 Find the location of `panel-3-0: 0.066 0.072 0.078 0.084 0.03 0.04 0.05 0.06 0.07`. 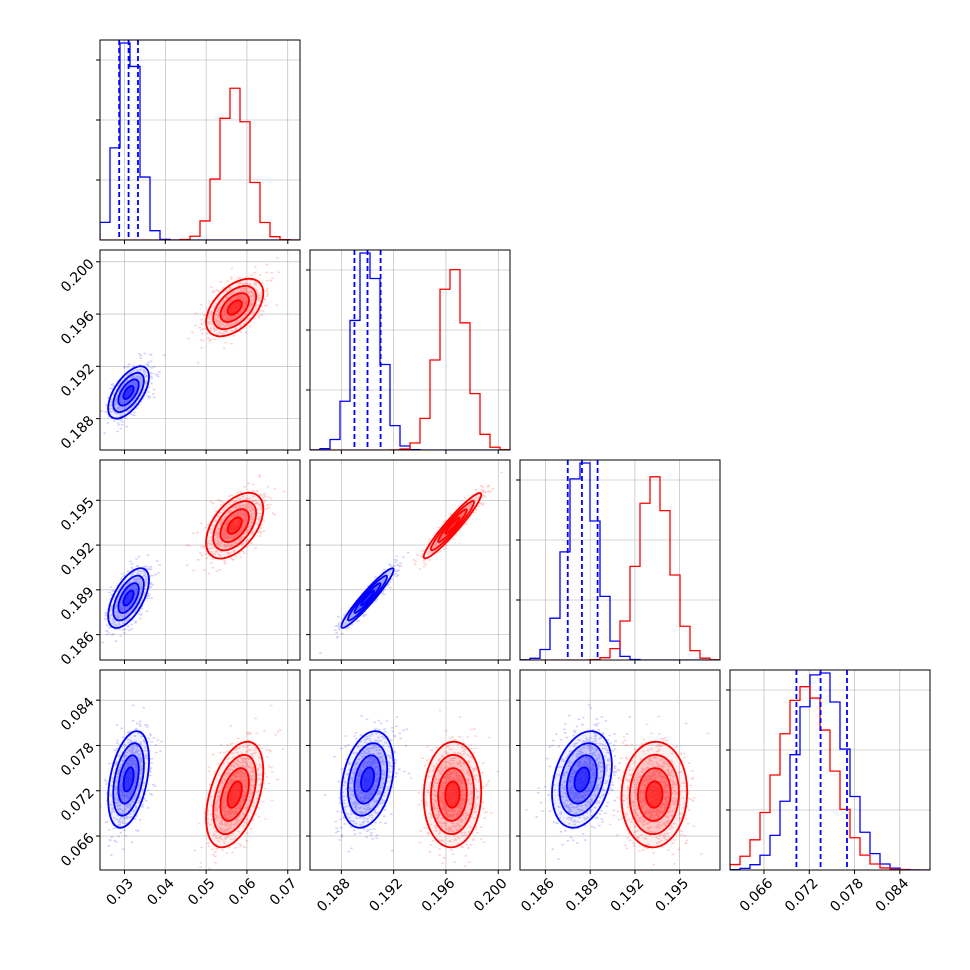

panel-3-0: 0.066 0.072 0.078 0.084 0.03 0.04 0.05 0.06 0.07 is located at coordinates (179, 789).